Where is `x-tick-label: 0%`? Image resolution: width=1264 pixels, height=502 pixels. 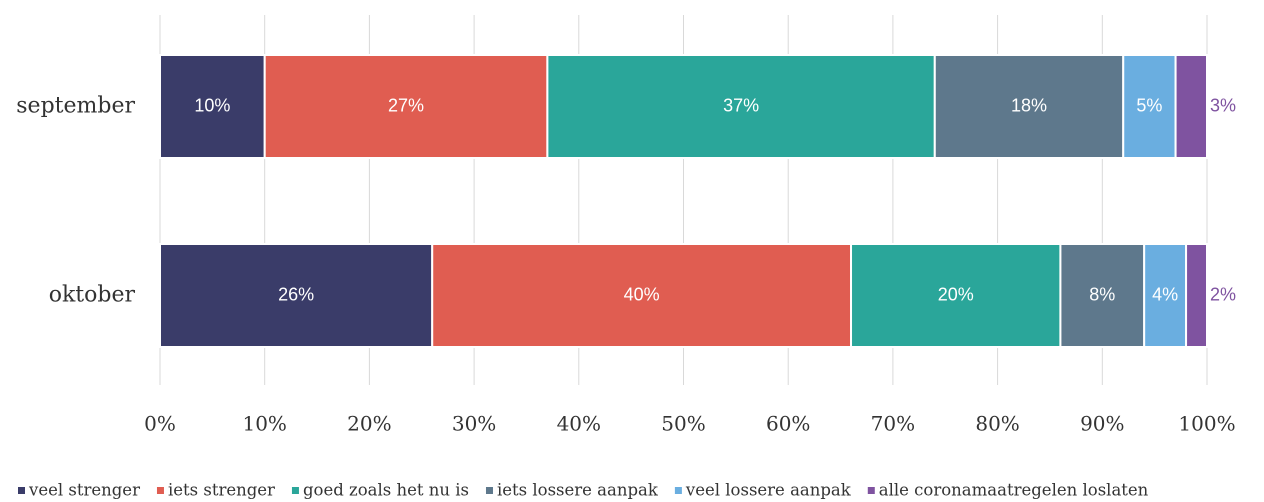 x-tick-label: 0% is located at coordinates (160, 424).